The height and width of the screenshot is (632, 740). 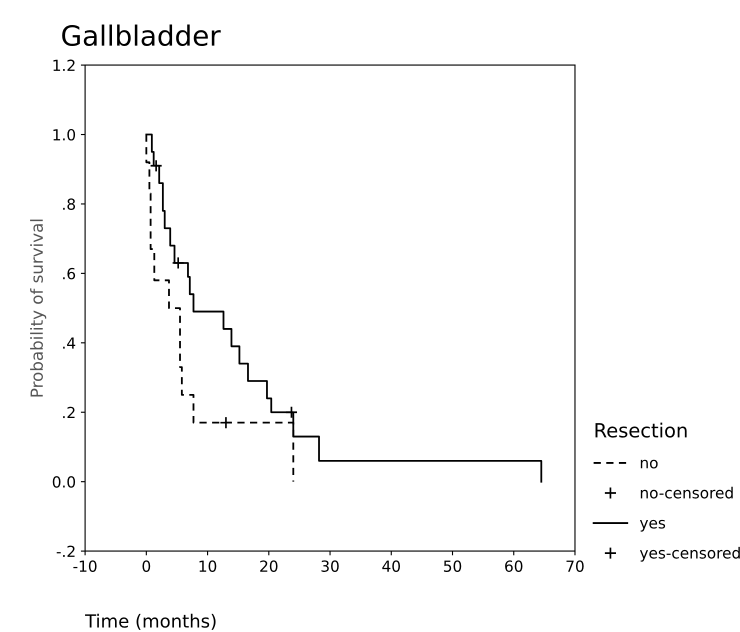 What do you see at coordinates (330, 566) in the screenshot?
I see `x-tick-label: 30` at bounding box center [330, 566].